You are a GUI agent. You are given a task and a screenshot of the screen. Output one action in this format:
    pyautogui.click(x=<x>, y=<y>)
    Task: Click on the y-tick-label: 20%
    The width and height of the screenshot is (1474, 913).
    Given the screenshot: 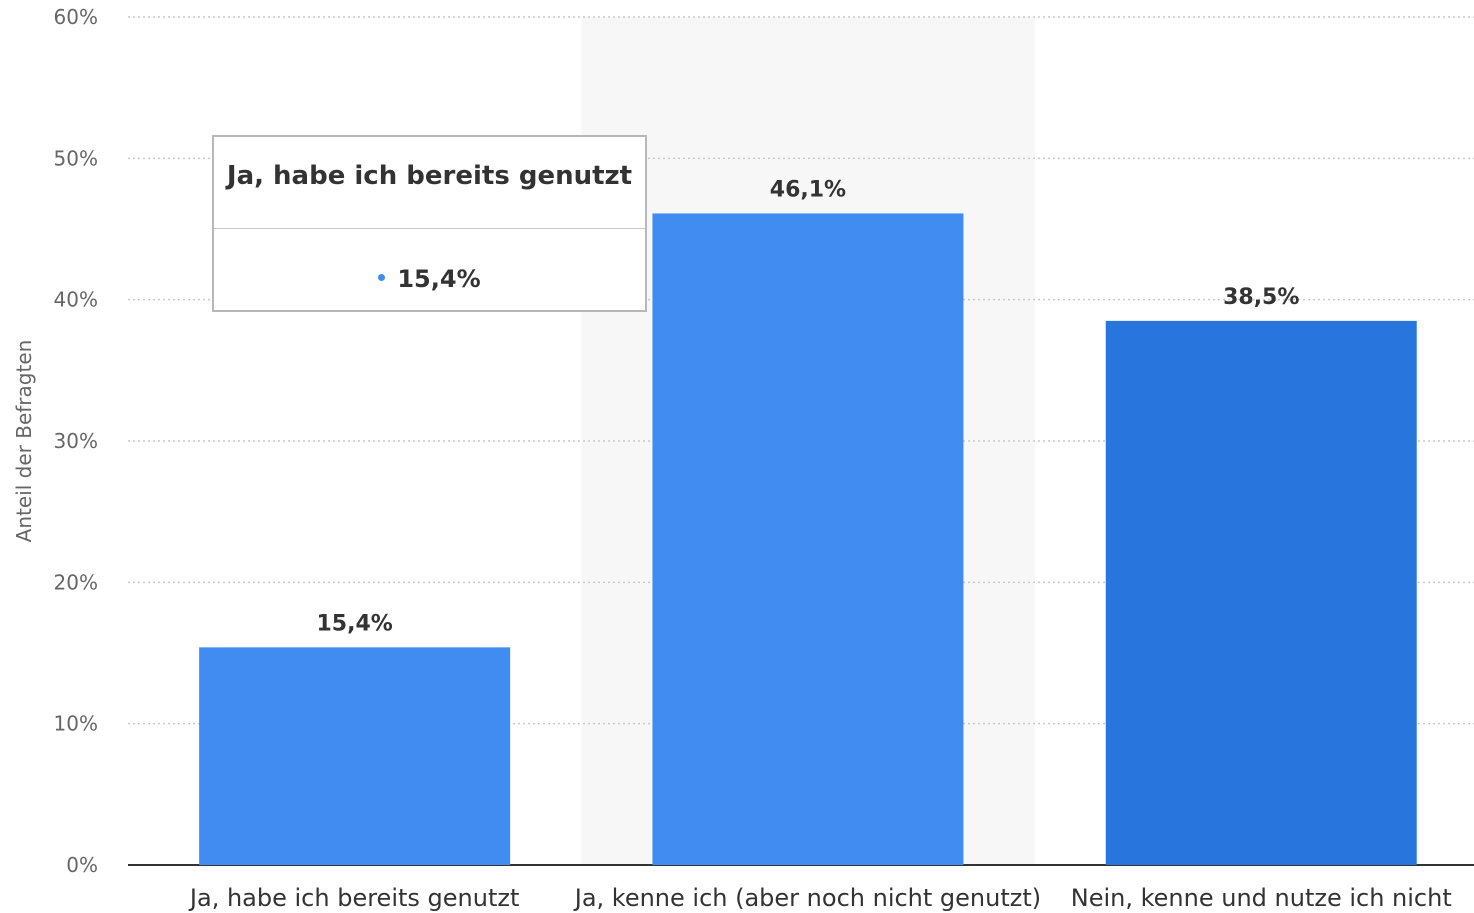 What is the action you would take?
    pyautogui.click(x=76, y=582)
    